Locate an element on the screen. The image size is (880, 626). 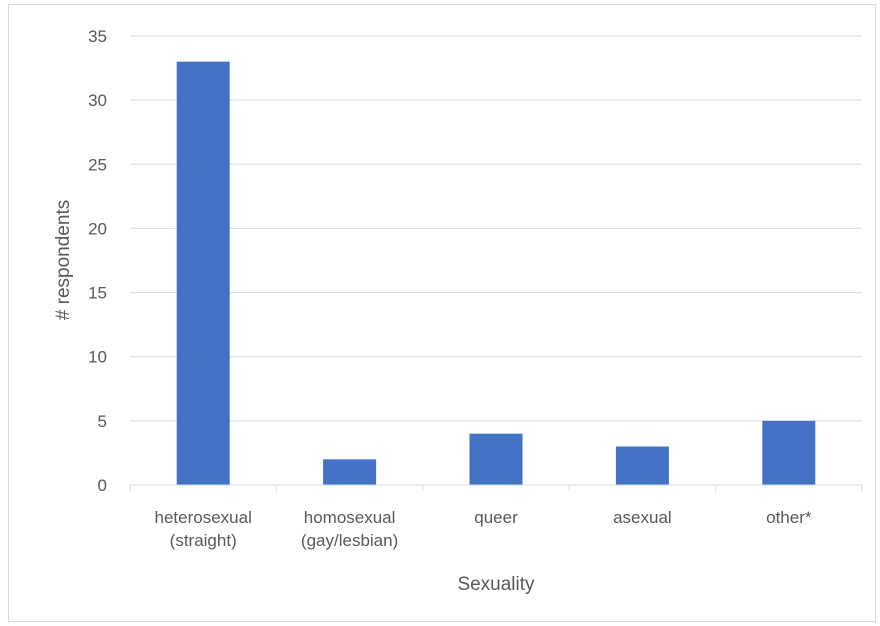
y-tick-label: 35 is located at coordinates (97, 36).